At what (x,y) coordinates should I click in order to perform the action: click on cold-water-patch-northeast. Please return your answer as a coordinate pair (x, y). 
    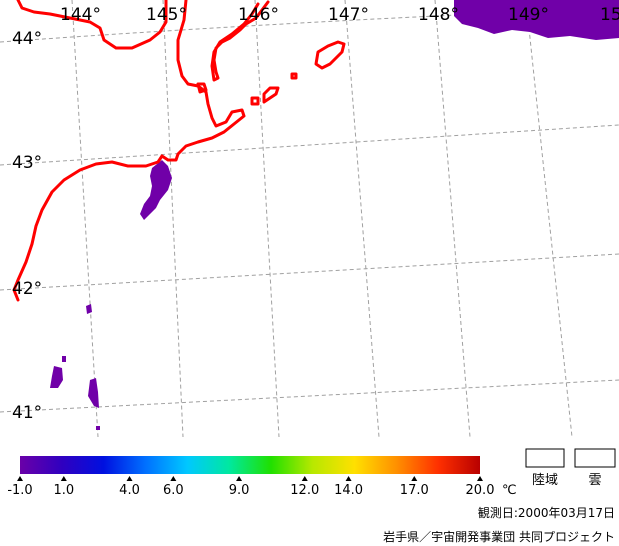
    Looking at the image, I should click on (536, 20).